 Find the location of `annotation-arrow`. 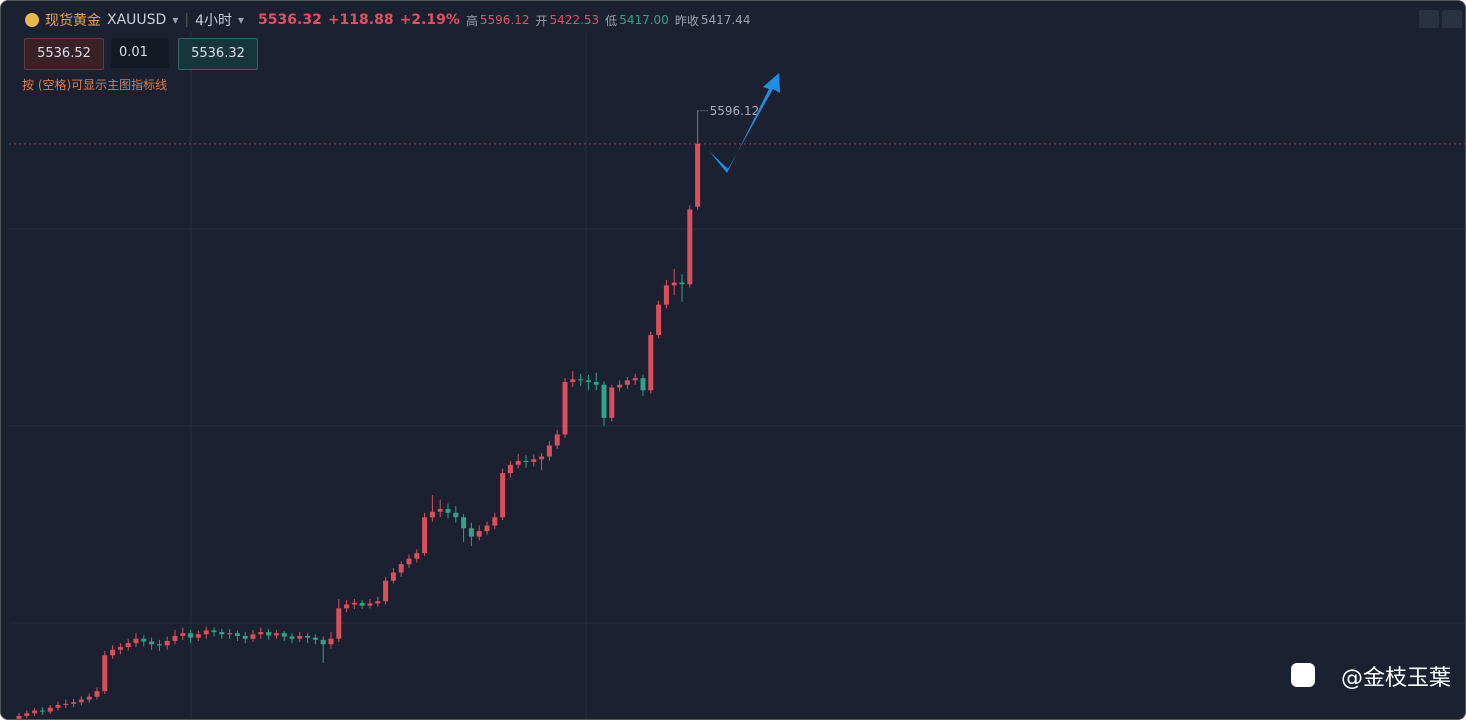

annotation-arrow is located at coordinates (744, 123).